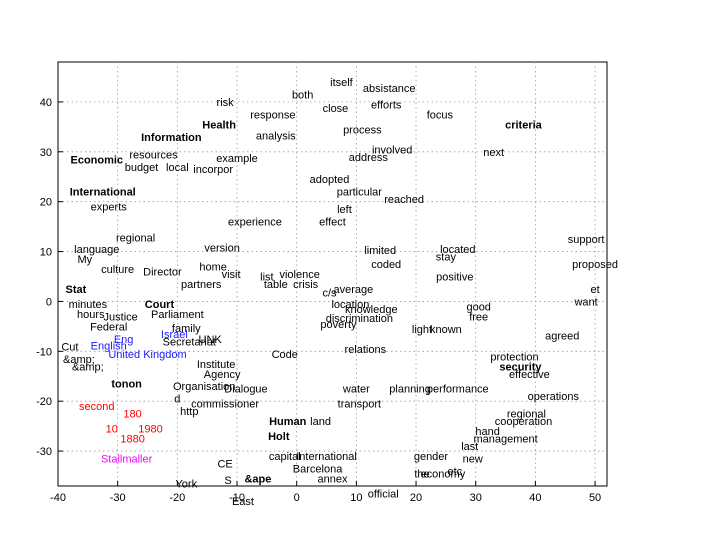 This screenshot has width=724, height=538. I want to click on word-point: crisis, so click(306, 285).